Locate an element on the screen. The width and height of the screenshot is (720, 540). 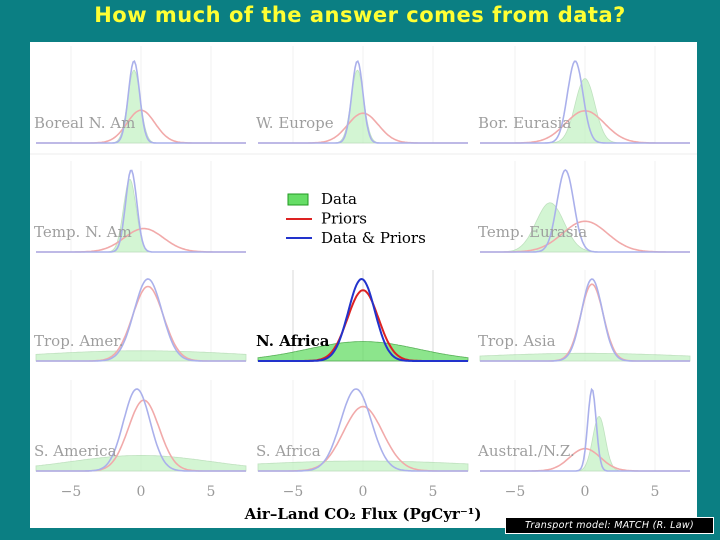
panel-1: W. Europe is located at coordinates (362, 95).